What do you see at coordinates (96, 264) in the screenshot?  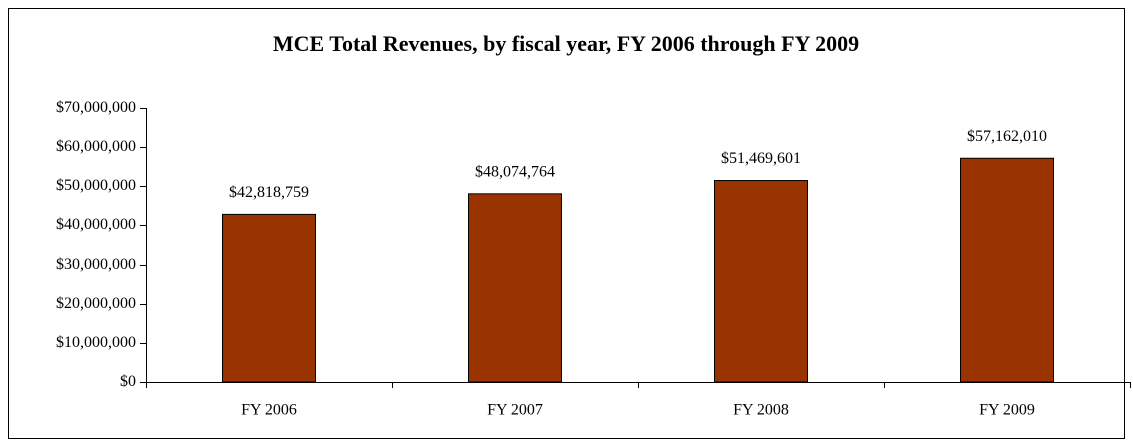 I see `y-tick-label: $30,000,000` at bounding box center [96, 264].